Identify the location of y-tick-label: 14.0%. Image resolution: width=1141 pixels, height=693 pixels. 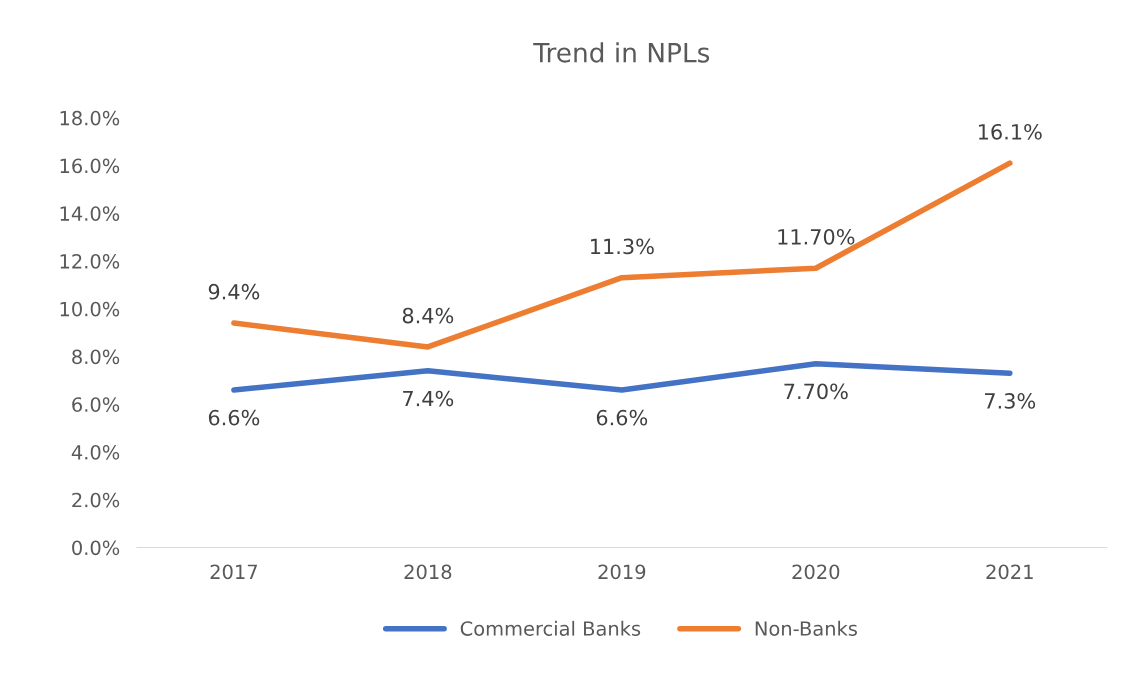
(90, 213).